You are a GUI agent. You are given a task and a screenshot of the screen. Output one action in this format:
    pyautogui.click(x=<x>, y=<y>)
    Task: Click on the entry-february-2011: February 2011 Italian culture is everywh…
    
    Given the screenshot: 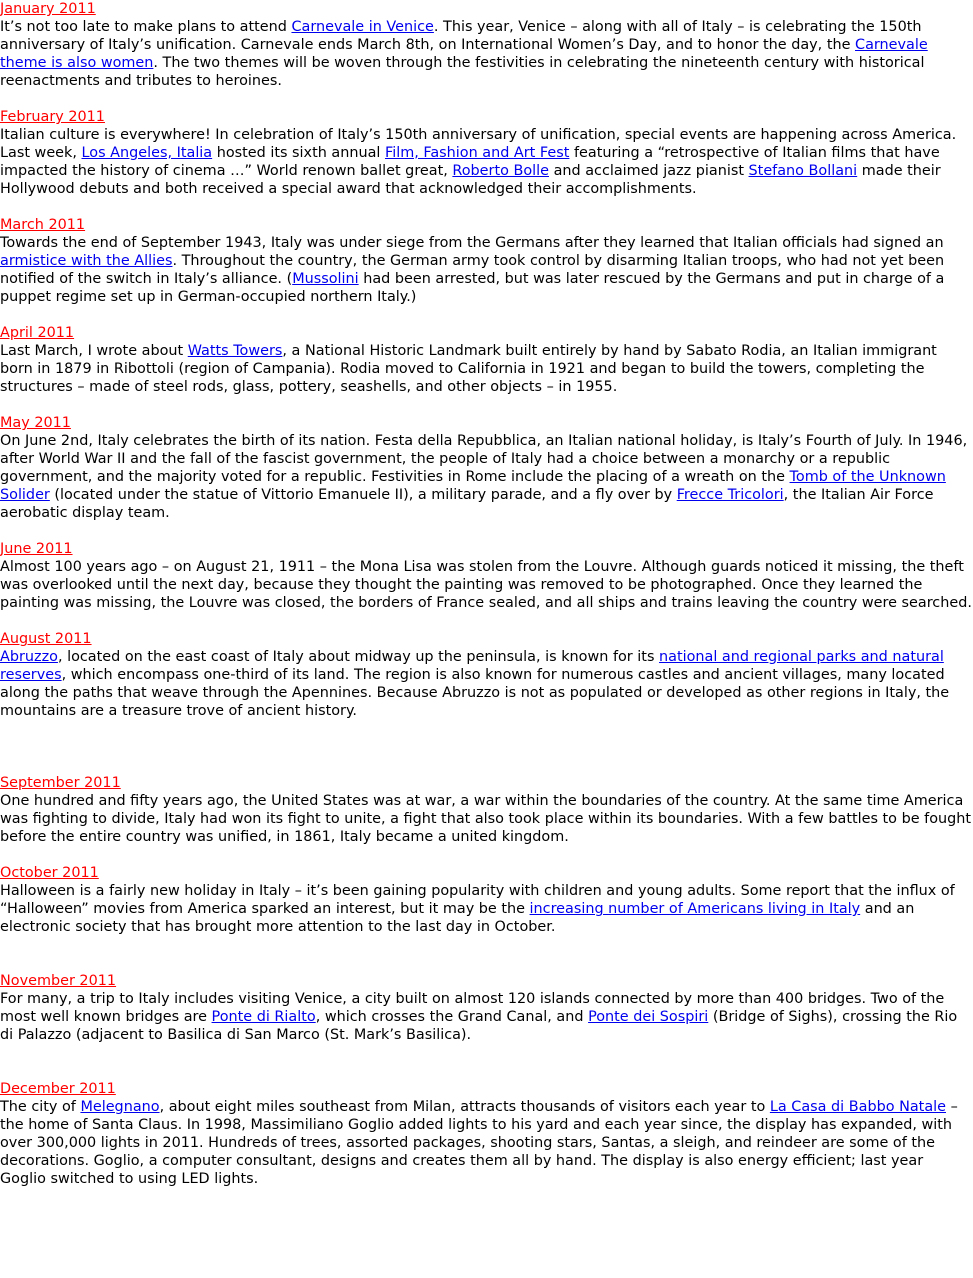 What is the action you would take?
    pyautogui.click(x=486, y=153)
    